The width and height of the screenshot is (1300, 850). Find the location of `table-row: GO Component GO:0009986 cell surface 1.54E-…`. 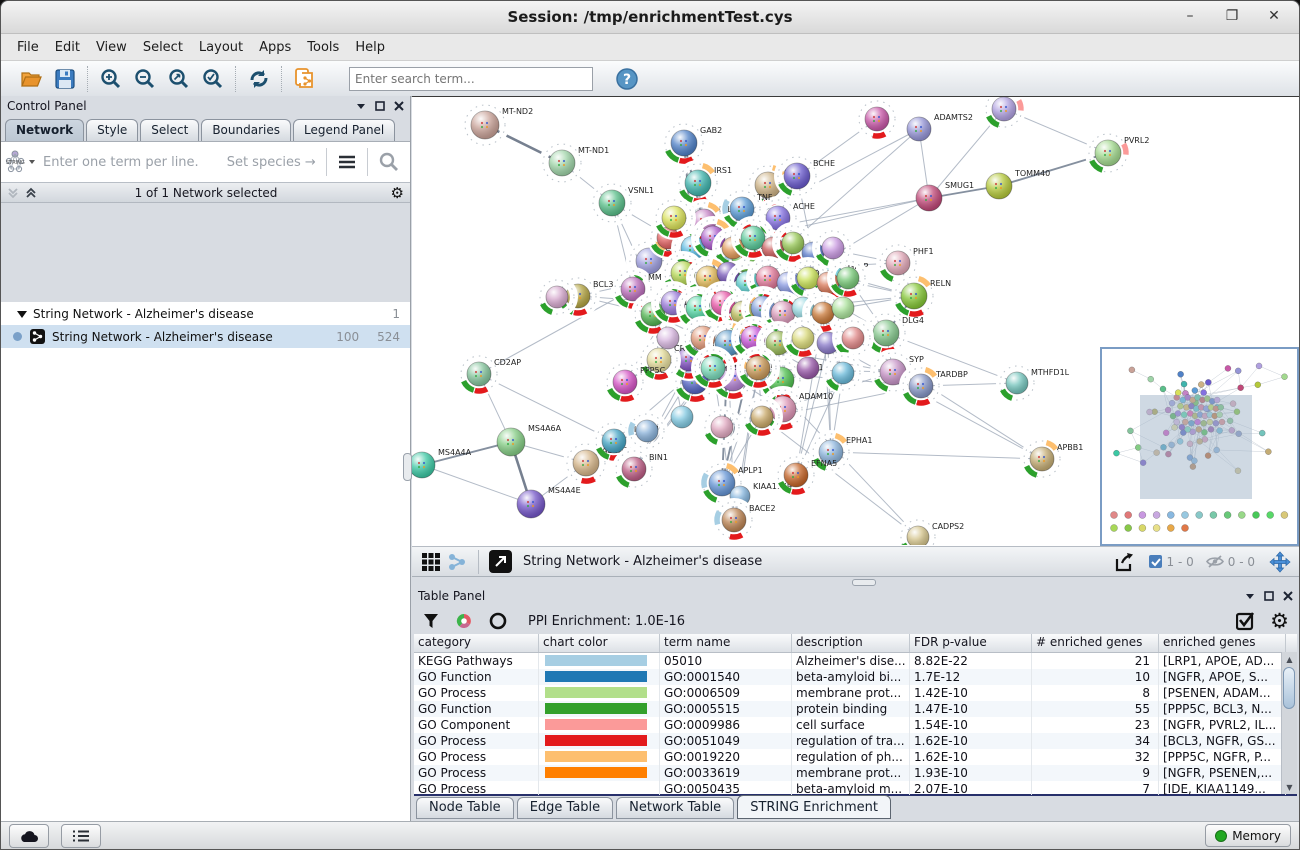

table-row: GO Component GO:0009986 cell surface 1.54E-… is located at coordinates (855, 725).